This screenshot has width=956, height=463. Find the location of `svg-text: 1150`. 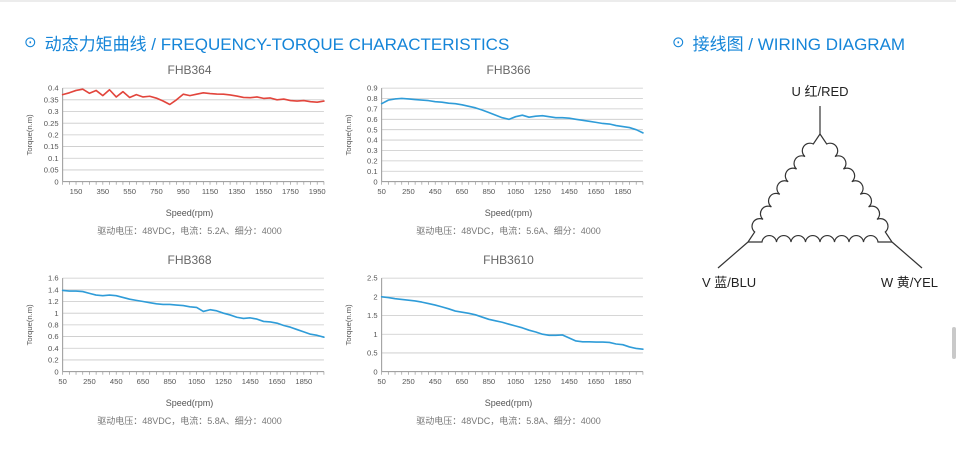

svg-text: 1150 is located at coordinates (210, 191).